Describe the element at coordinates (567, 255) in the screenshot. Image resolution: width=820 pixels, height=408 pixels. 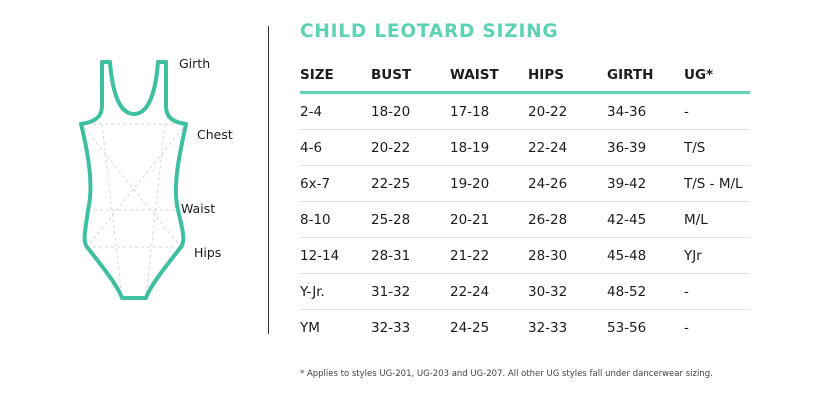
I see `table-cell: 28-30` at that location.